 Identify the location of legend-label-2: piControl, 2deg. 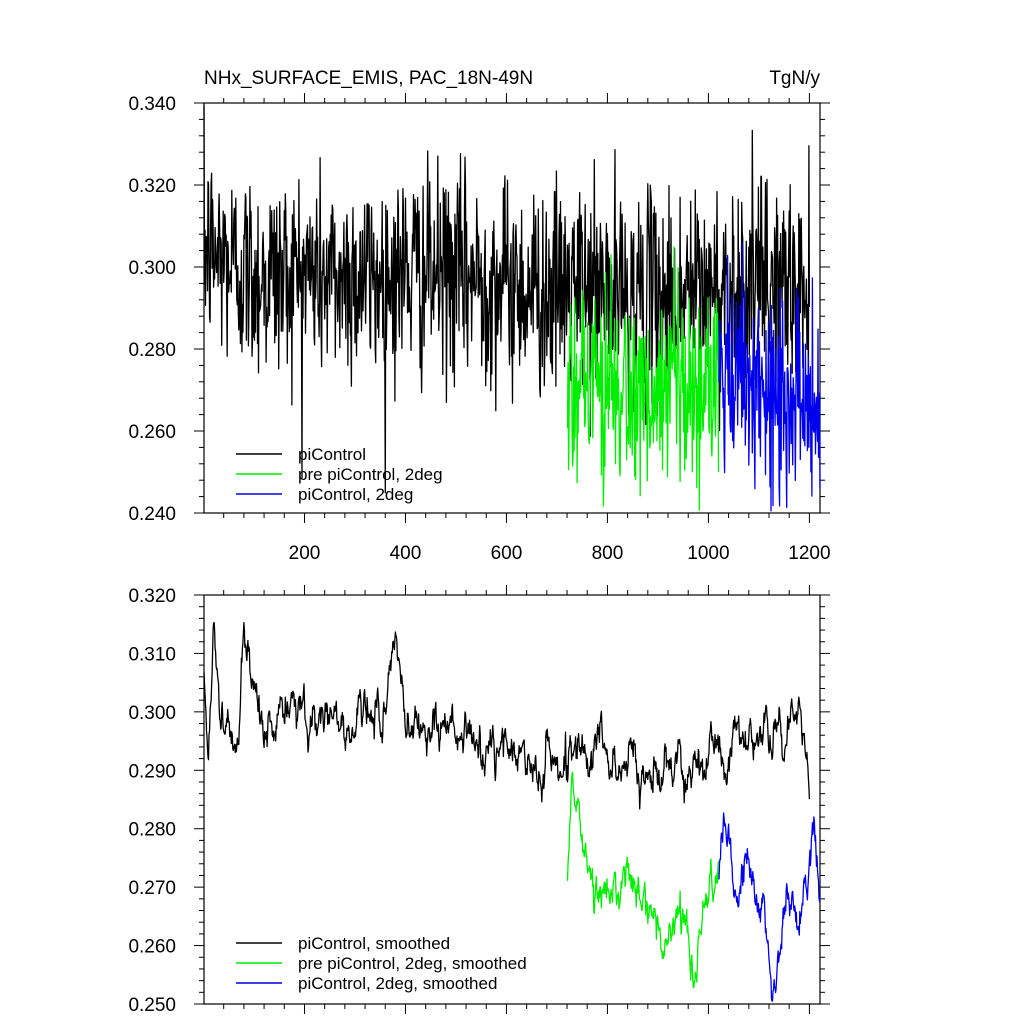
(355, 494).